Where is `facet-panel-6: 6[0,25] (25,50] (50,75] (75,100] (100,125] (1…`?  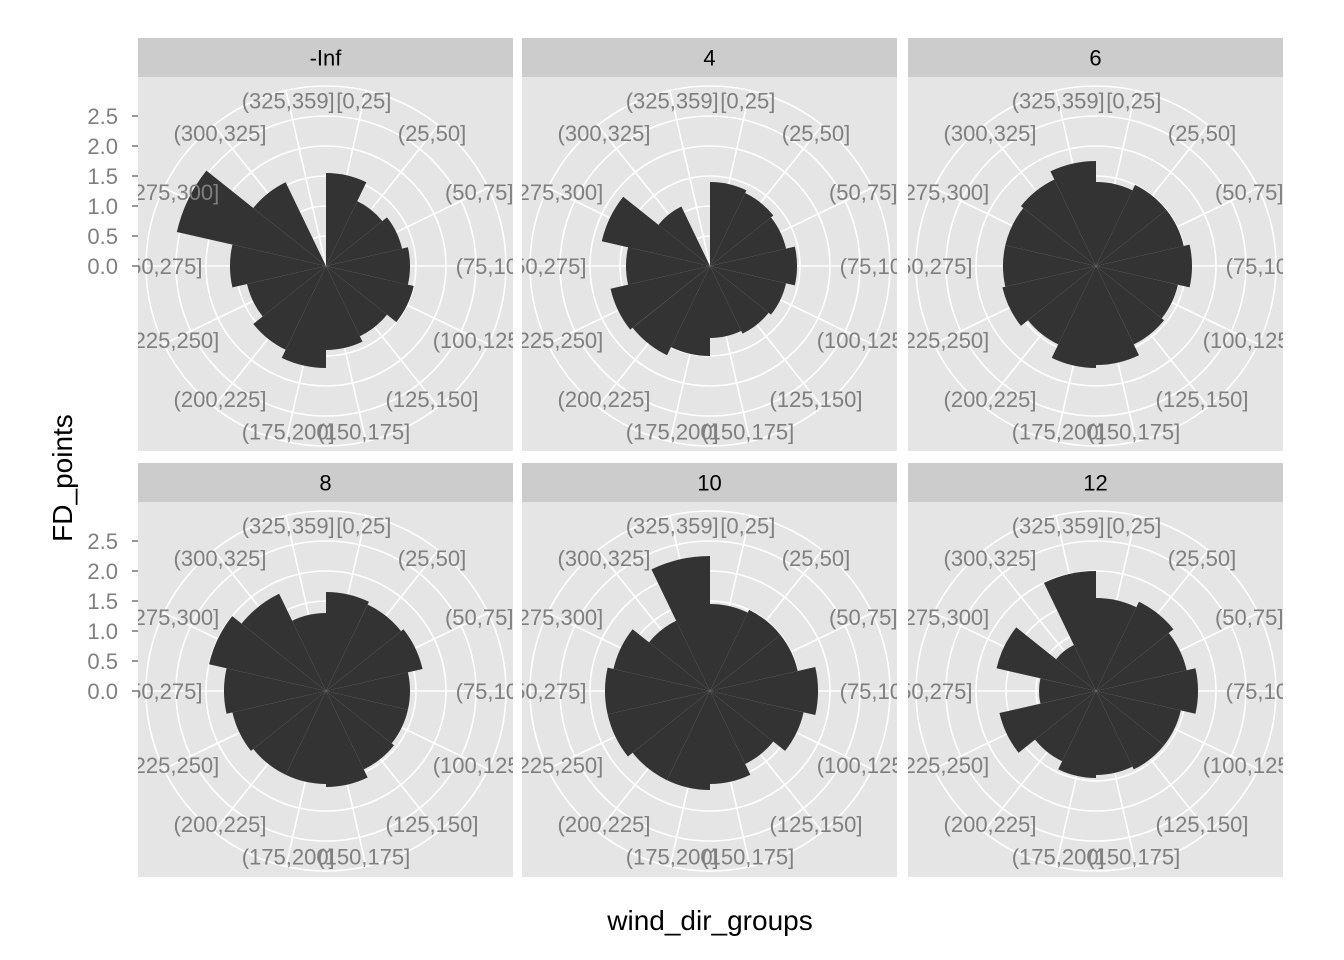 facet-panel-6: 6[0,25] (25,50] (50,75] (75,100] (100,125] (1… is located at coordinates (1093, 244).